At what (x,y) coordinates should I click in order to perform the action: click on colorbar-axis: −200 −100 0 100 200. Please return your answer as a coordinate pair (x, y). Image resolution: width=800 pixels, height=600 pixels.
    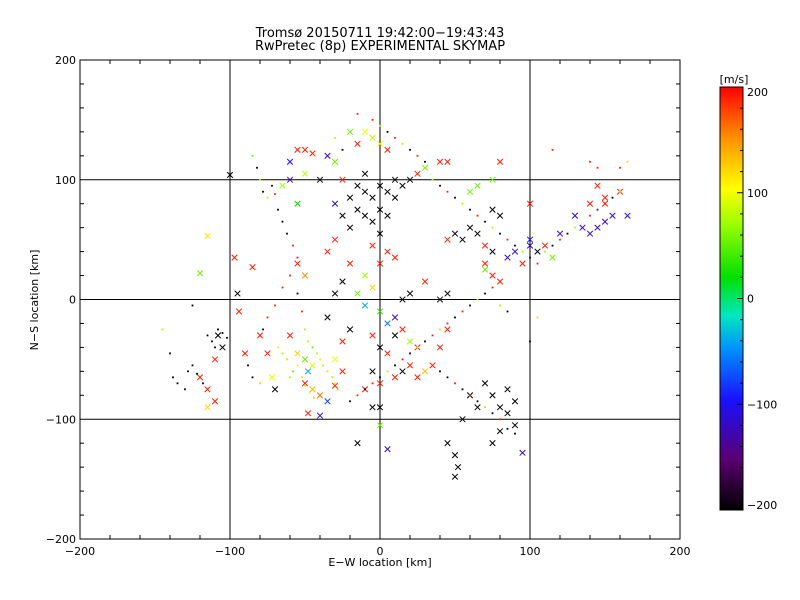
    Looking at the image, I should click on (757, 299).